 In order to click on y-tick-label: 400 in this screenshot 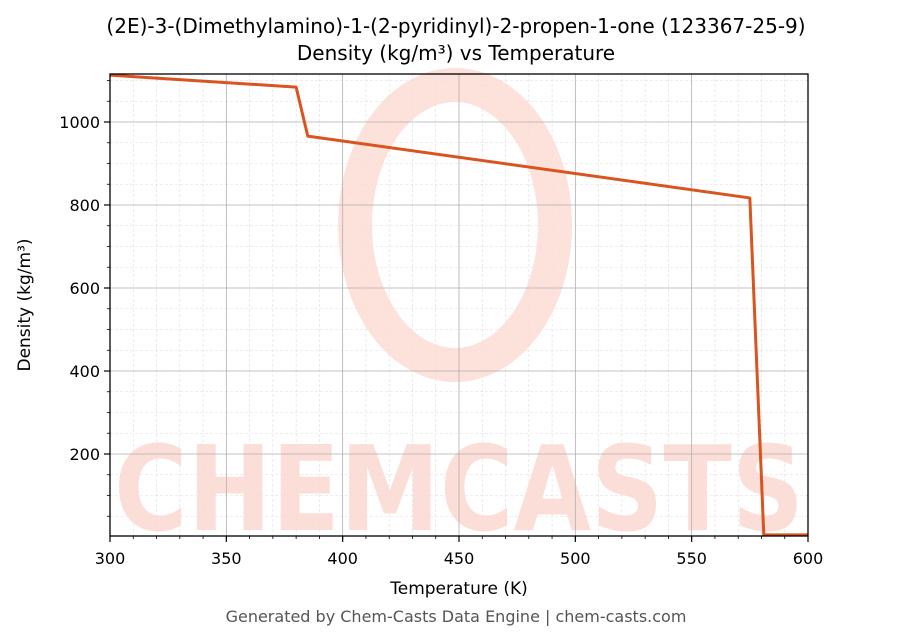, I will do `click(84, 371)`.